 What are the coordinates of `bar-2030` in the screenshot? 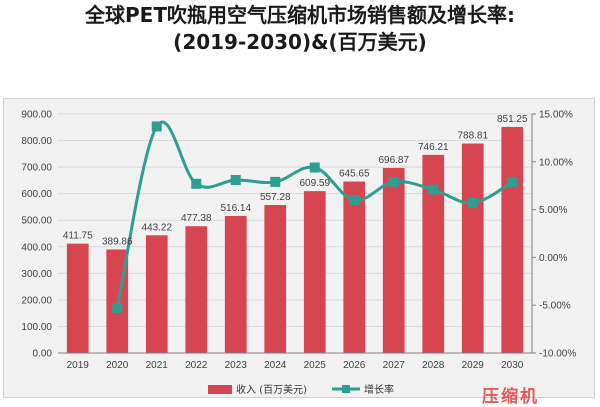 It's located at (512, 239).